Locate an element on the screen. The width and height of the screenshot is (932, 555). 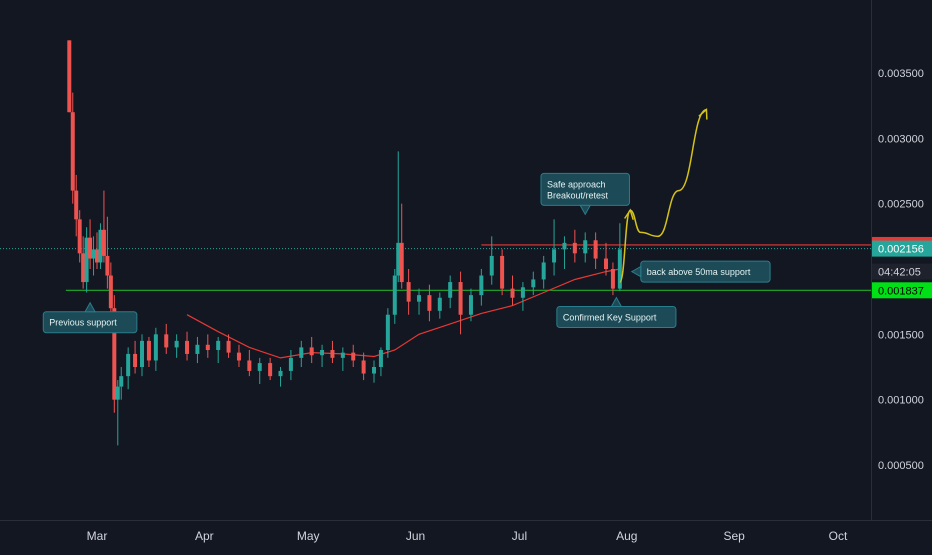
price-badge: 0.001837 is located at coordinates (902, 290).